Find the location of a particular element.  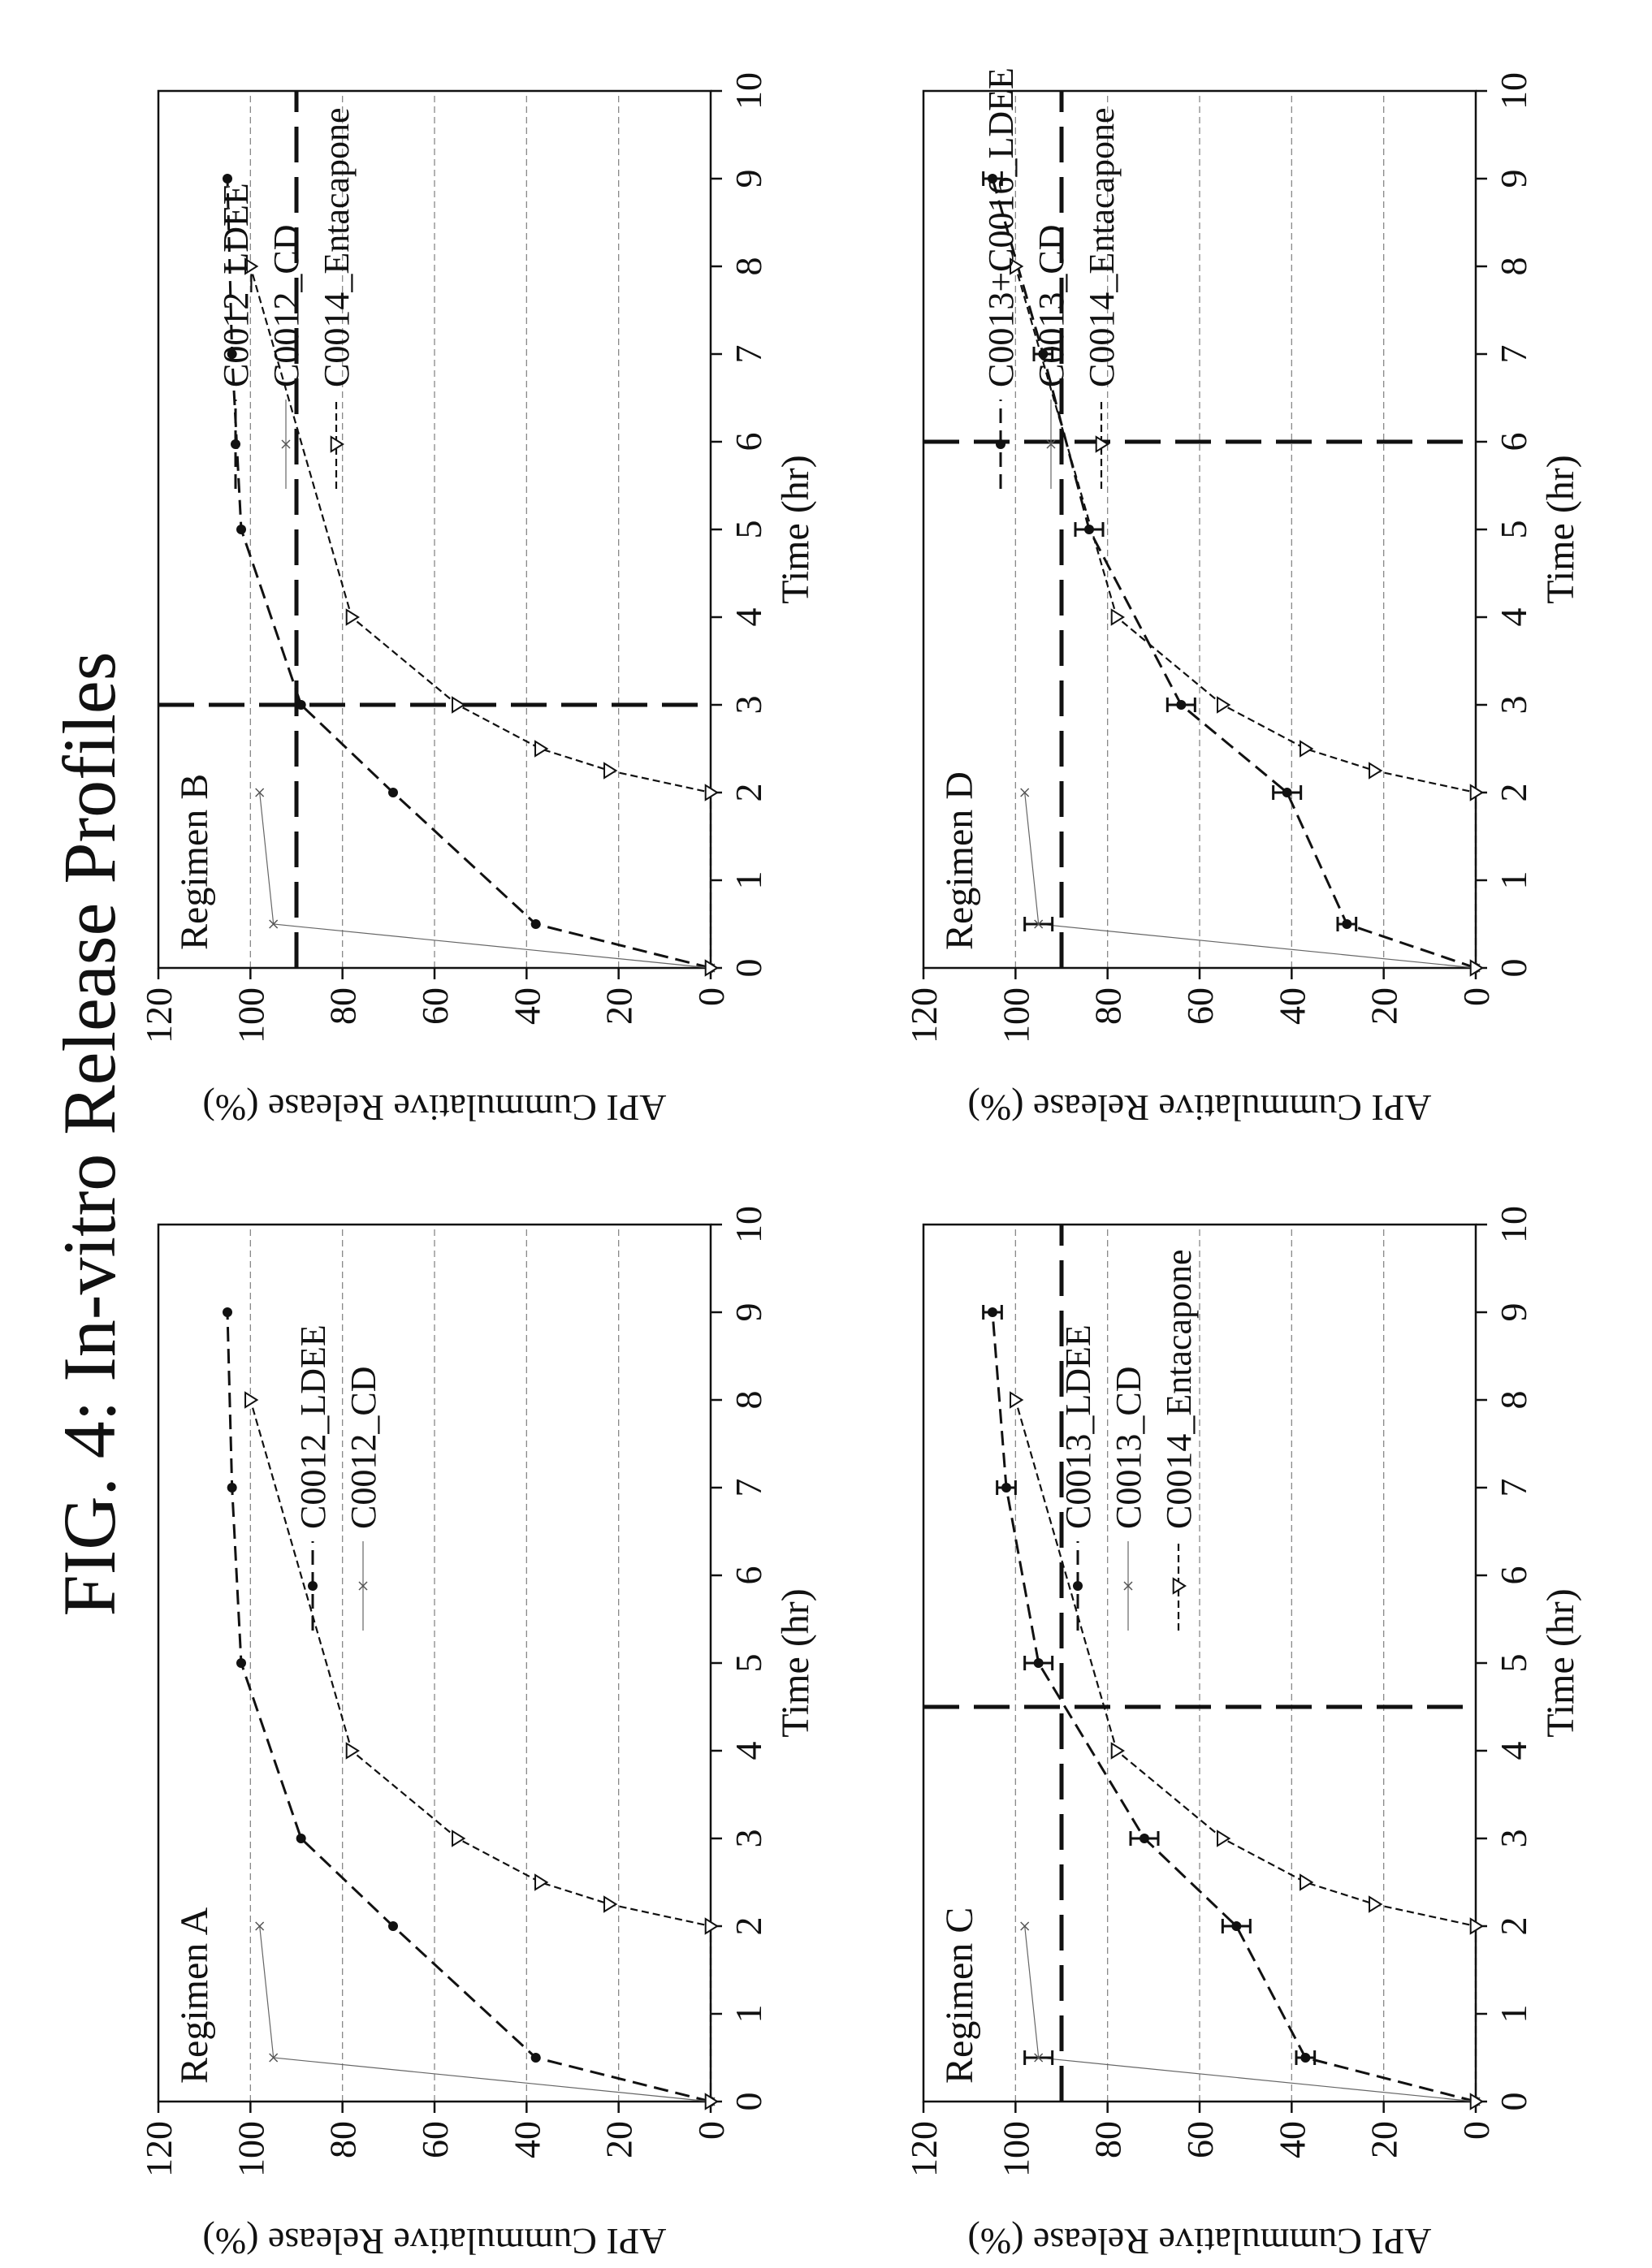

y-tick-label: 20 is located at coordinates (619, 2139).